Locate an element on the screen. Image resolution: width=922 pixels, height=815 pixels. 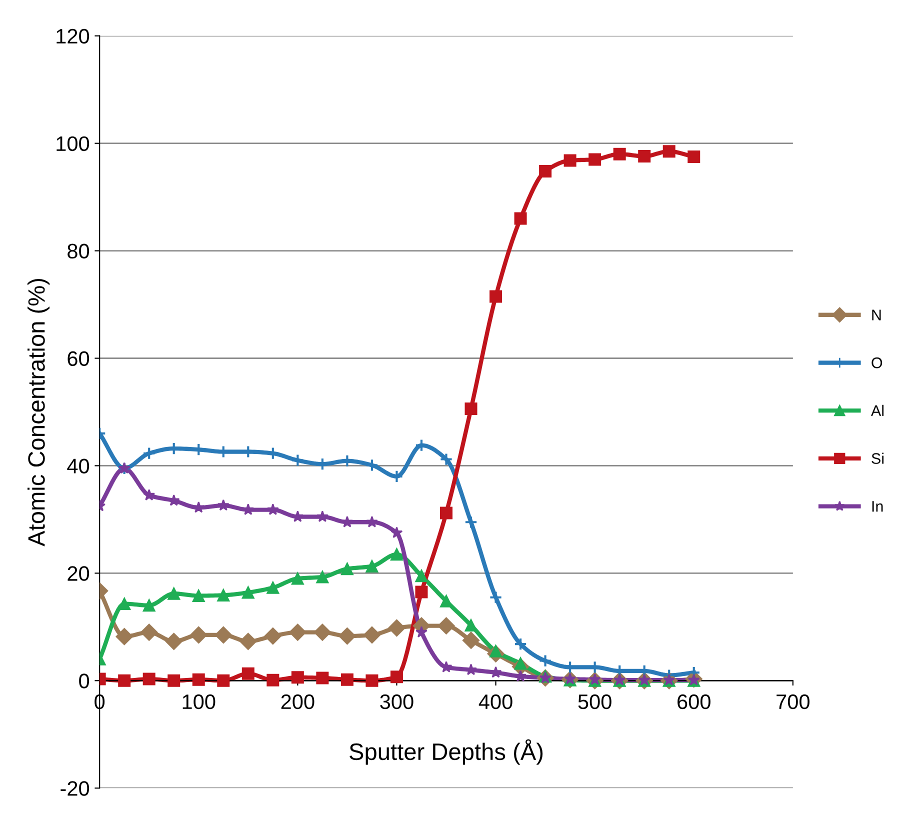
y-tick-label: 60 is located at coordinates (79, 358).